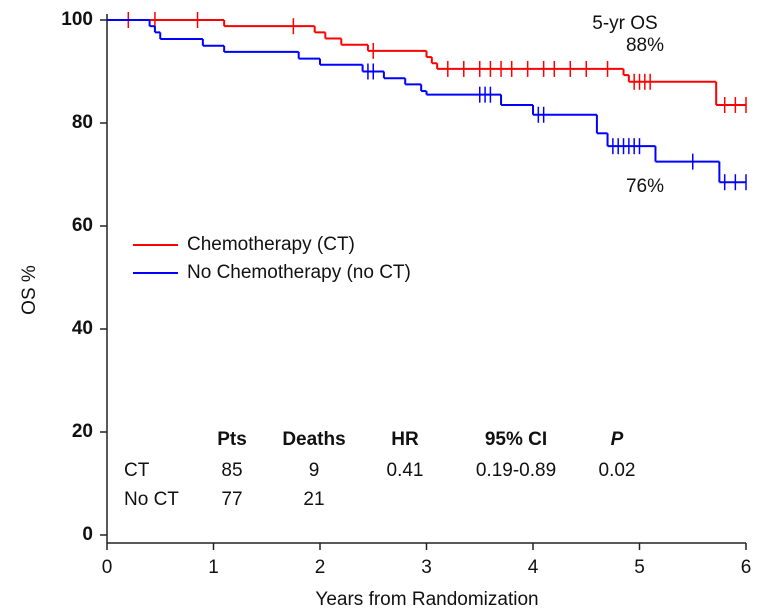  What do you see at coordinates (232, 439) in the screenshot?
I see `table-header: Pts` at bounding box center [232, 439].